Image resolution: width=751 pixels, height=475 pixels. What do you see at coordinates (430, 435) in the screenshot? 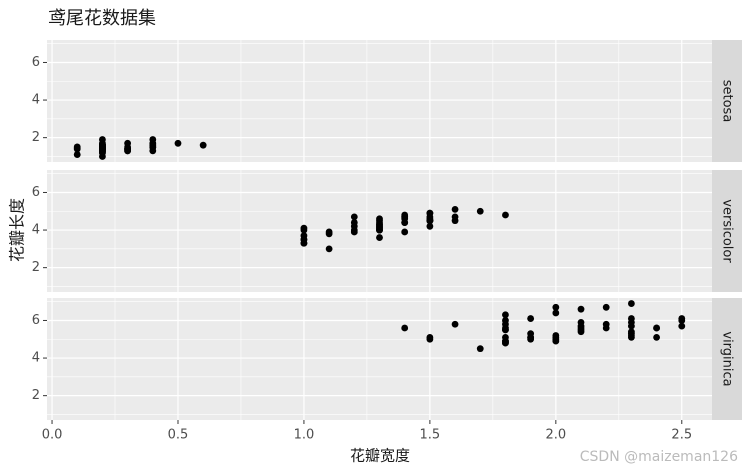
I see `x-tick-label: 1.5` at bounding box center [430, 435].